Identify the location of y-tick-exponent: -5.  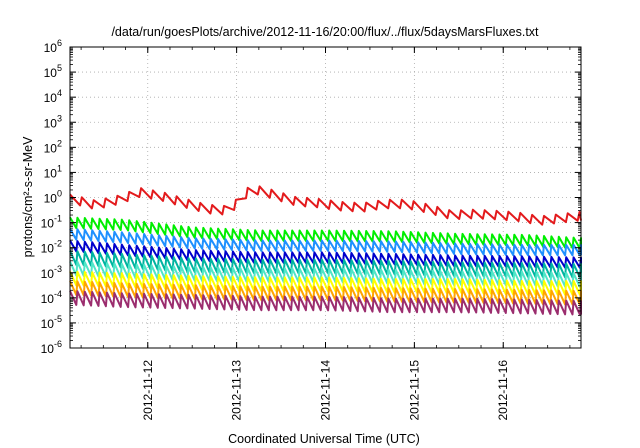
(58, 319).